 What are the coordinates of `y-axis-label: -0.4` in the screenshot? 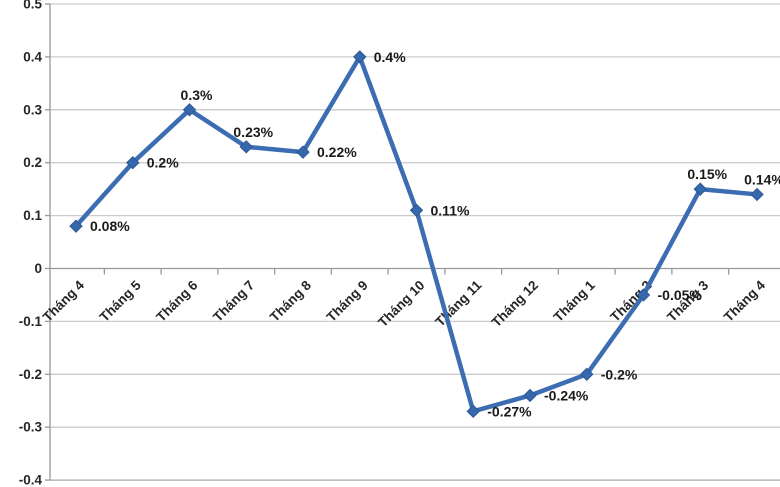 It's located at (31, 480).